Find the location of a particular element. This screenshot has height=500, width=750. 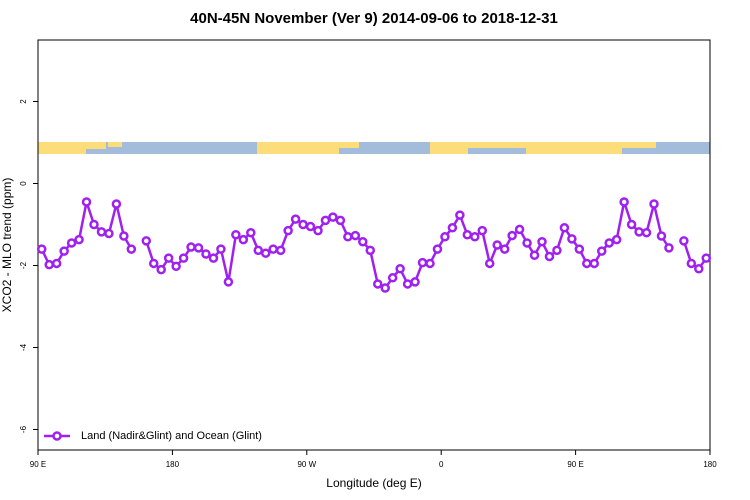

y-tick-label: -2 is located at coordinates (23, 265).